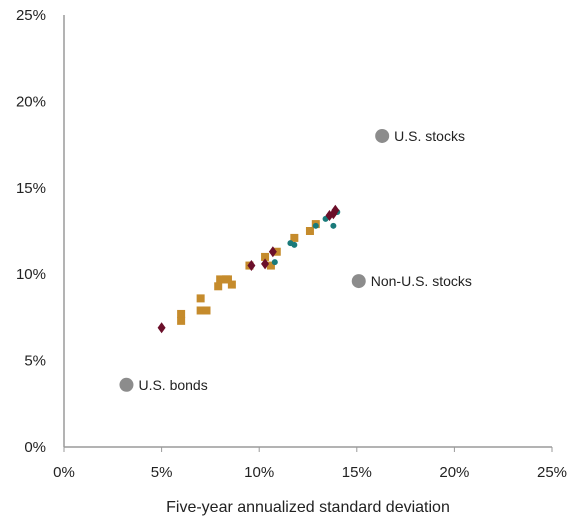 The image size is (570, 519). Describe the element at coordinates (454, 472) in the screenshot. I see `x-tick-label: 20%` at that location.